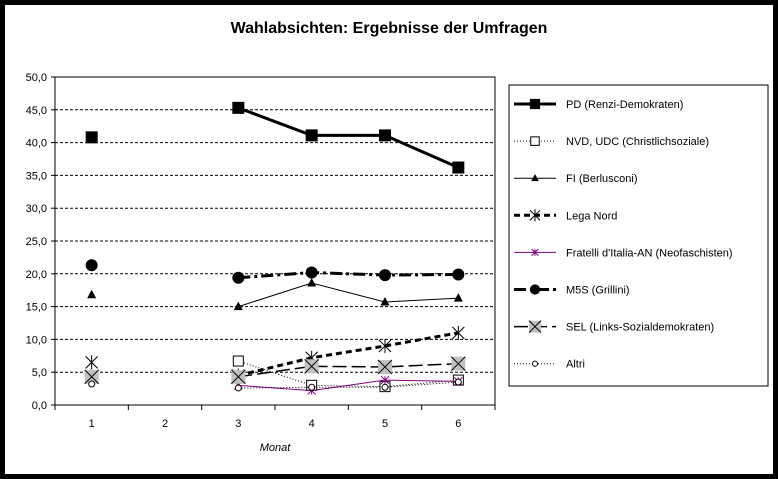 The width and height of the screenshot is (778, 479). Describe the element at coordinates (602, 179) in the screenshot. I see `legend-label: FI (Berlusconi)` at that location.